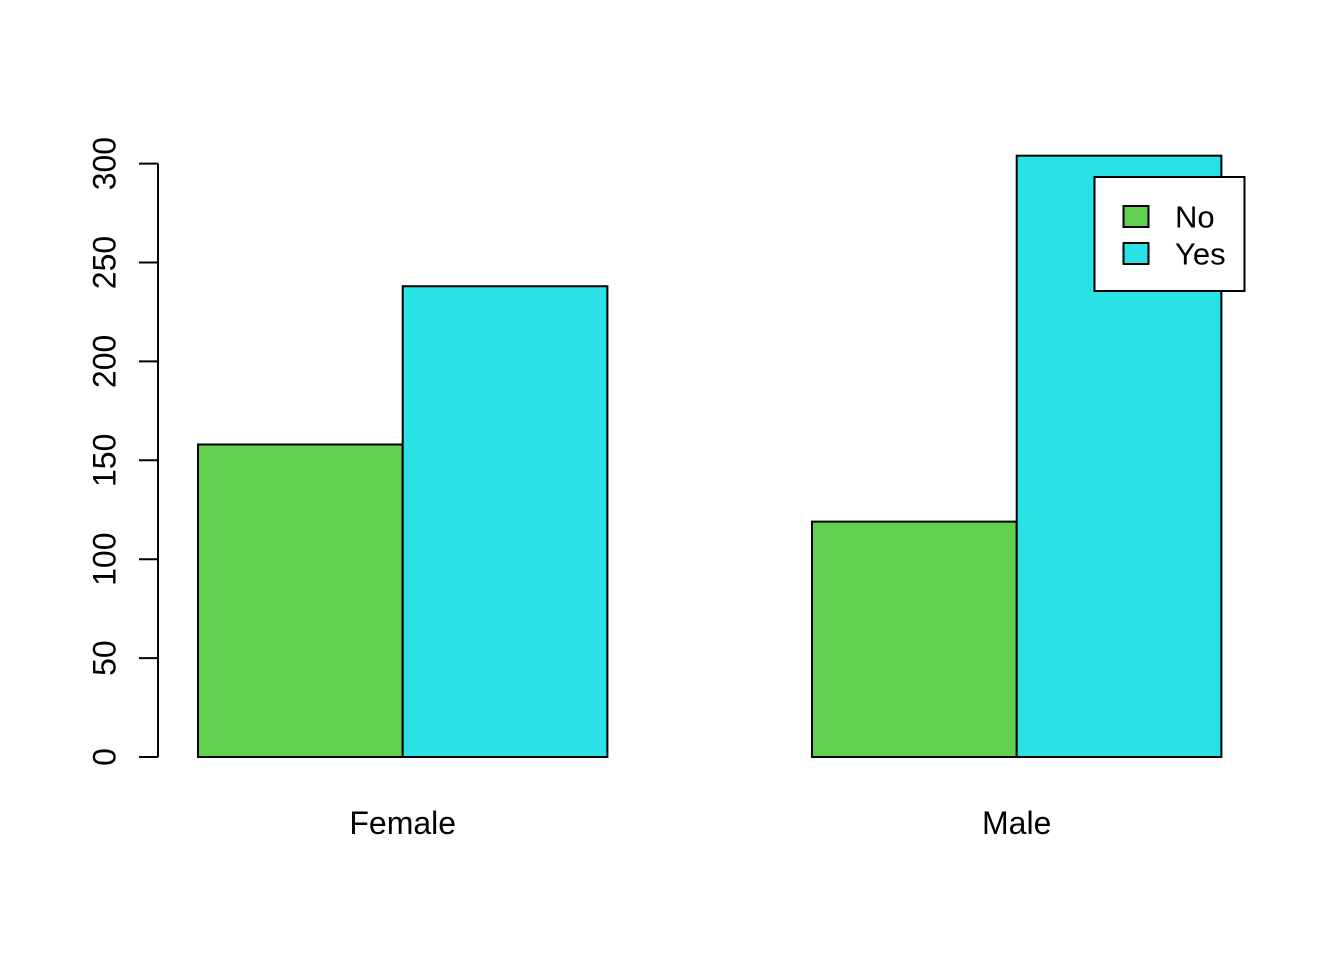 The height and width of the screenshot is (960, 1344). What do you see at coordinates (105, 262) in the screenshot?
I see `y-axis-tick-label: 250` at bounding box center [105, 262].